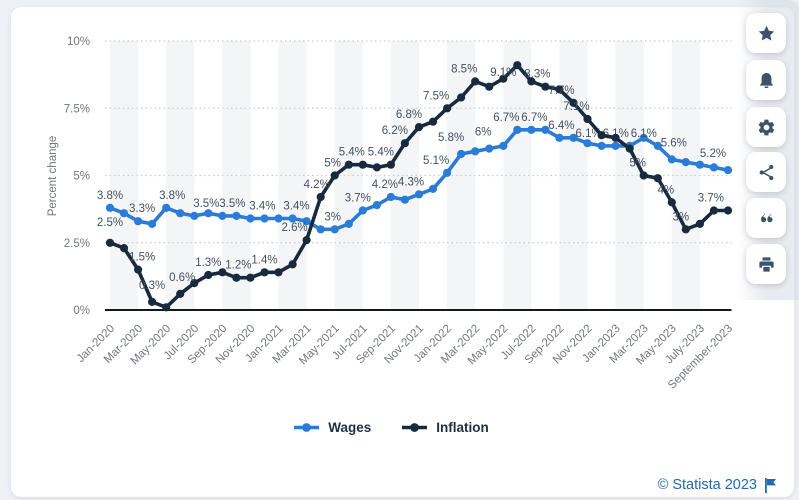  What do you see at coordinates (445, 427) in the screenshot?
I see `legend-item-inflation: Inflation` at bounding box center [445, 427].